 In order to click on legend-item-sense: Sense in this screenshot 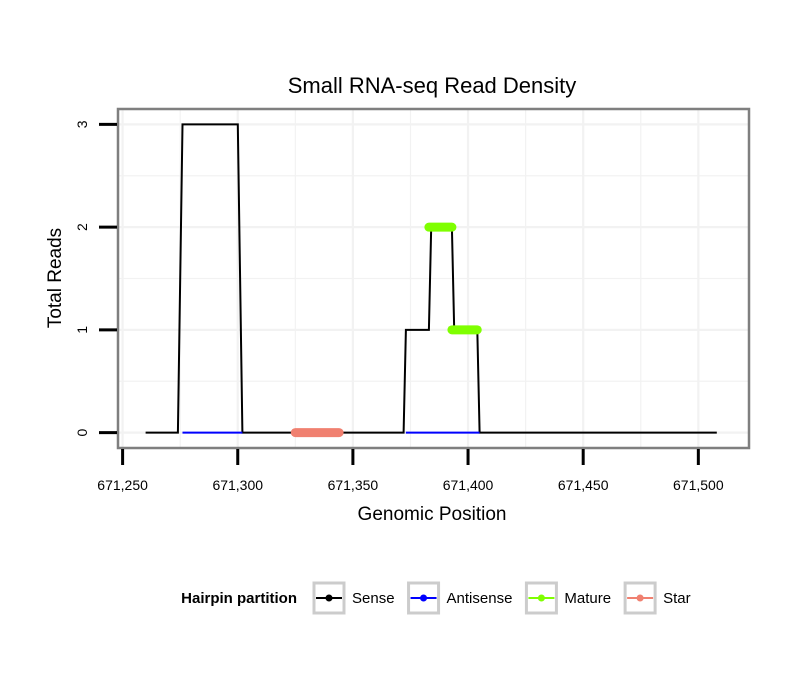, I will do `click(353, 598)`.